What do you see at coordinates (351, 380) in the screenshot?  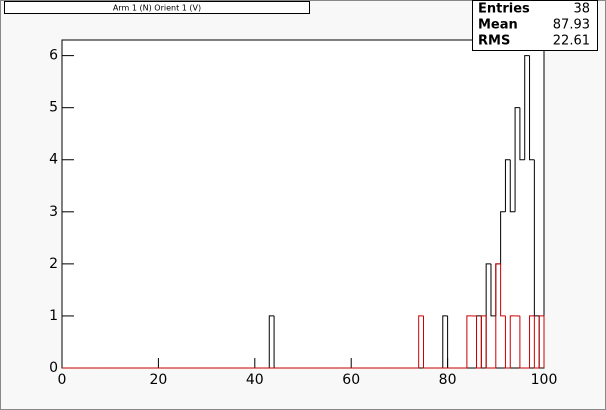 I see `x-tick-label: 60` at bounding box center [351, 380].